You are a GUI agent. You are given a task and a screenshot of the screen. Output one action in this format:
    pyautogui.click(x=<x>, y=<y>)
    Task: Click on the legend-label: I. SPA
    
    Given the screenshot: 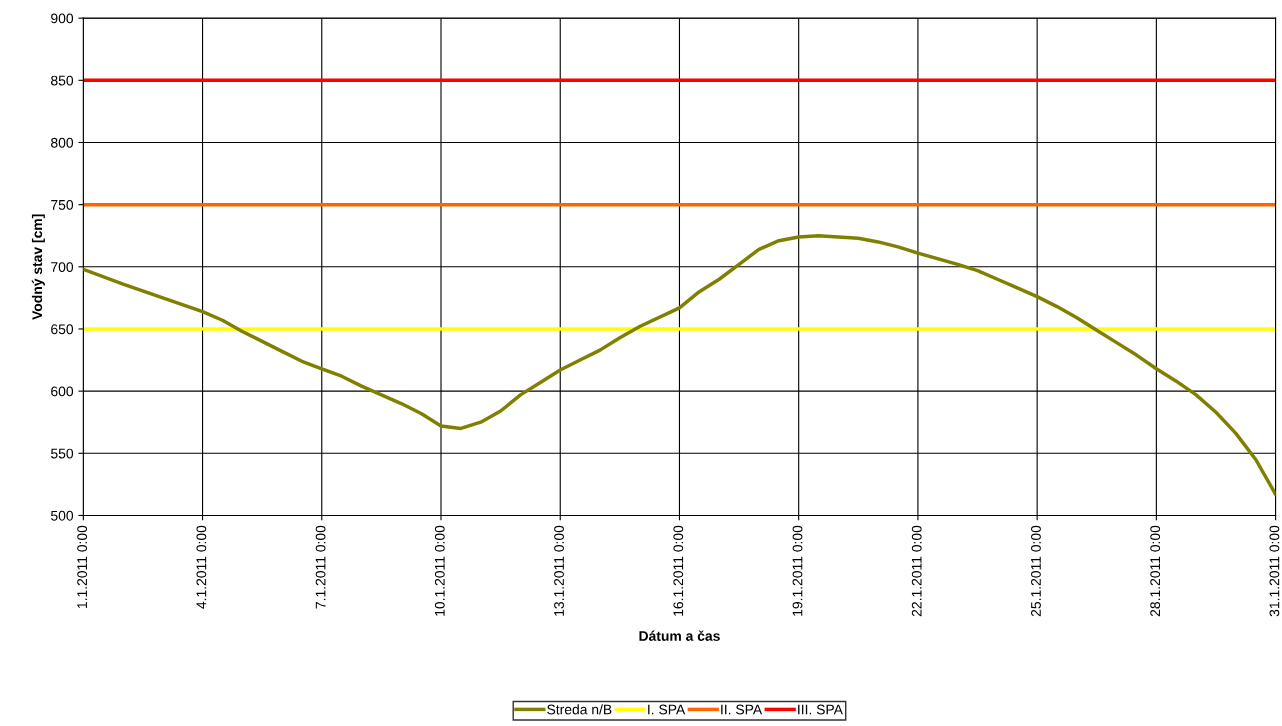 What is the action you would take?
    pyautogui.click(x=667, y=709)
    